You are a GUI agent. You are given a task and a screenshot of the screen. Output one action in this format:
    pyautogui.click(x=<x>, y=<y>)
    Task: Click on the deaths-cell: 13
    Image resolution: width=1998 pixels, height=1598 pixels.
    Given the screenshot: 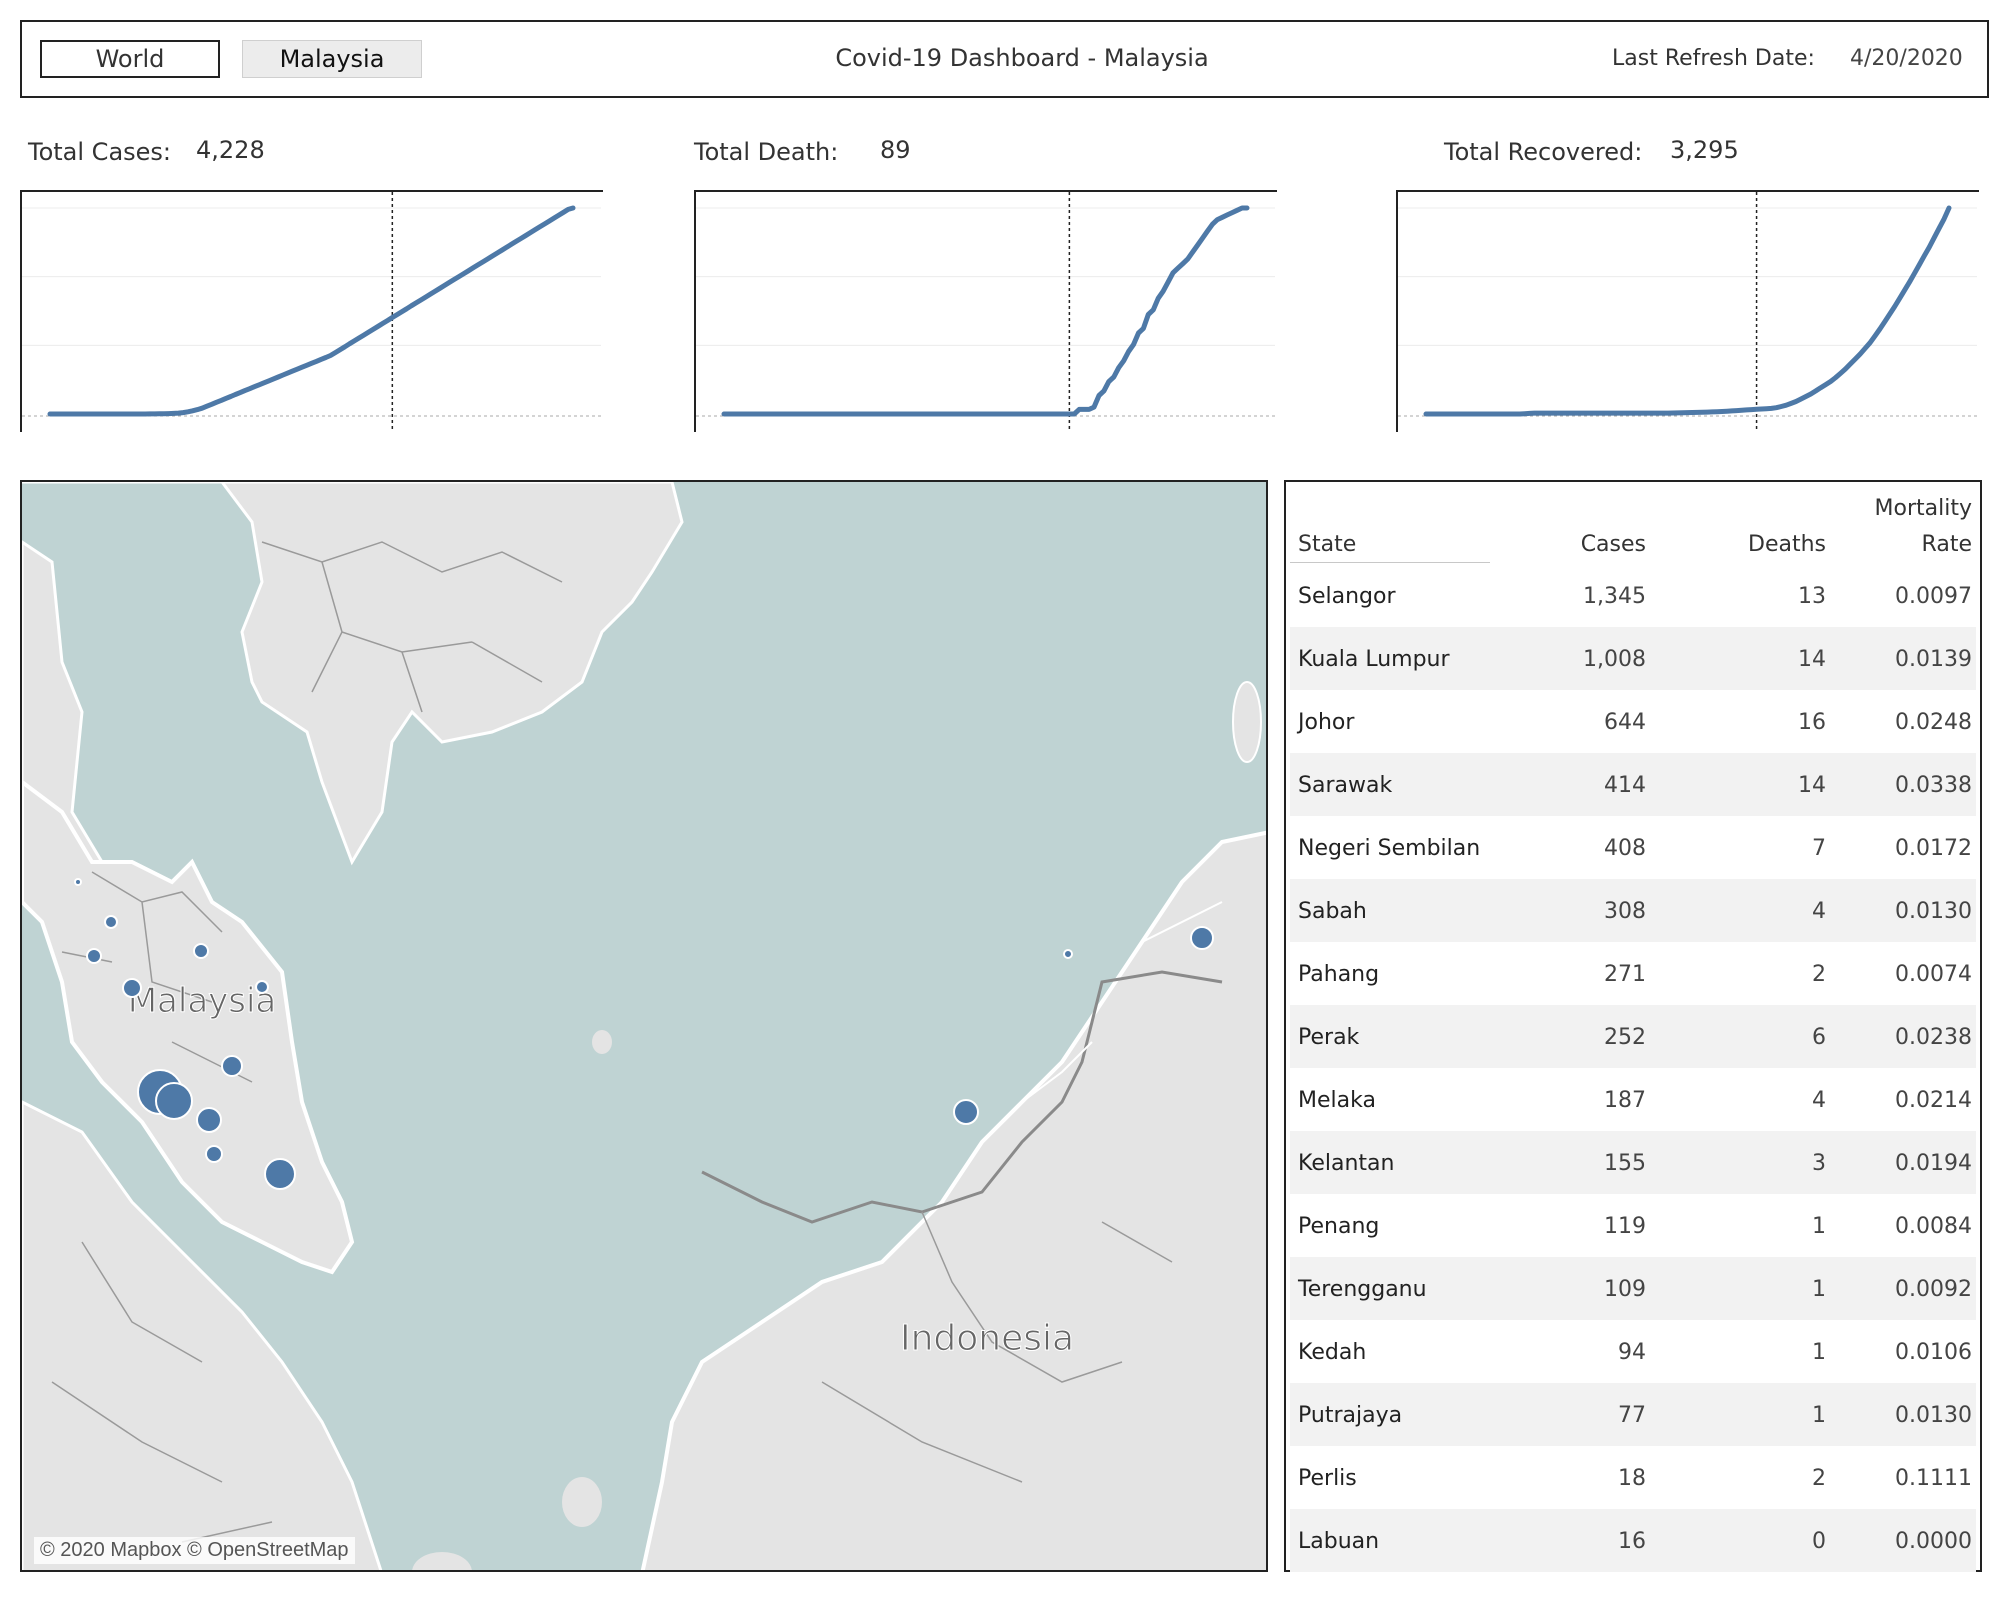 What is the action you would take?
    pyautogui.click(x=1812, y=596)
    